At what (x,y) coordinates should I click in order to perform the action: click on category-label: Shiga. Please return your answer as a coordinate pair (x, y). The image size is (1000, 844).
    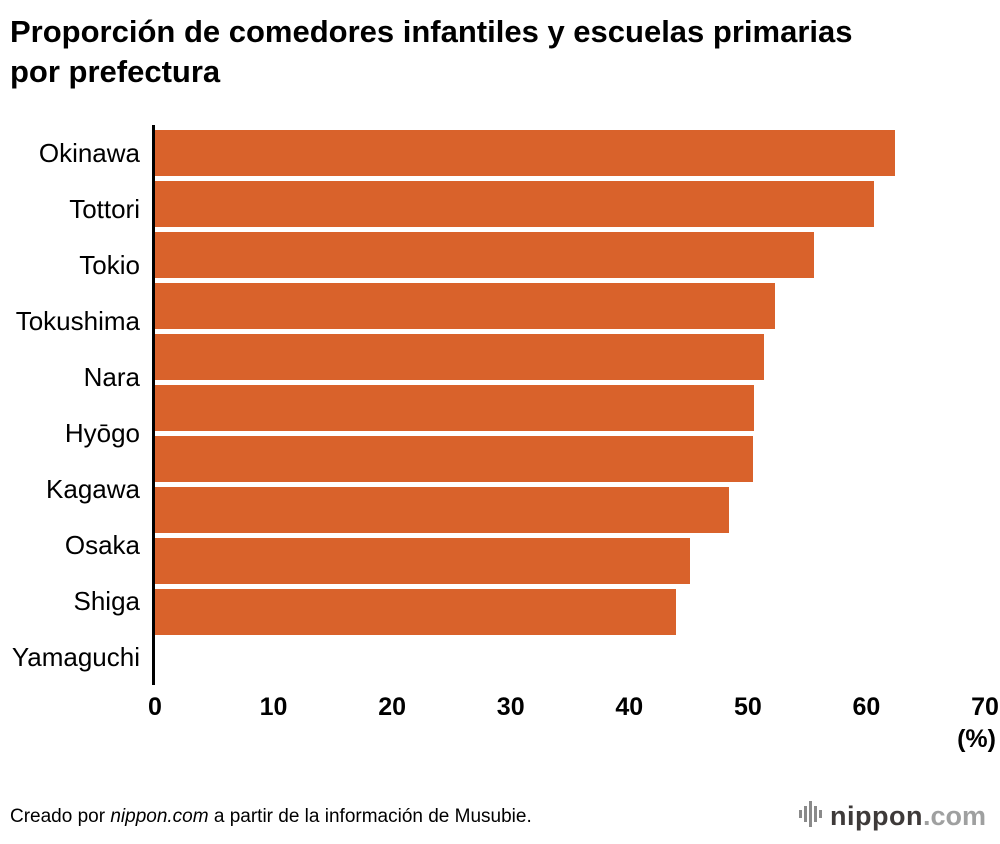
    Looking at the image, I should click on (107, 600).